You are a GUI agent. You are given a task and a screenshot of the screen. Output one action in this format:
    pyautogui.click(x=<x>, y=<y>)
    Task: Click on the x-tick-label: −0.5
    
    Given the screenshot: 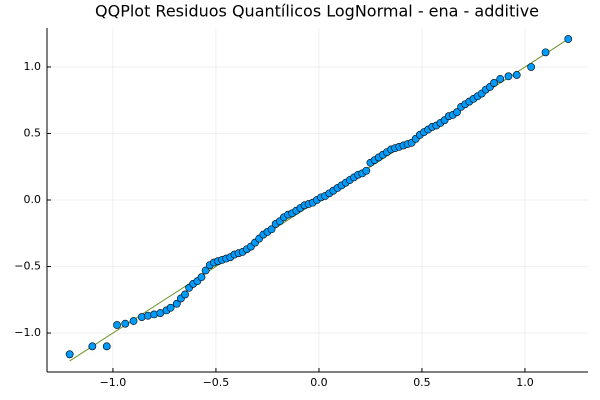 What is the action you would take?
    pyautogui.click(x=216, y=382)
    